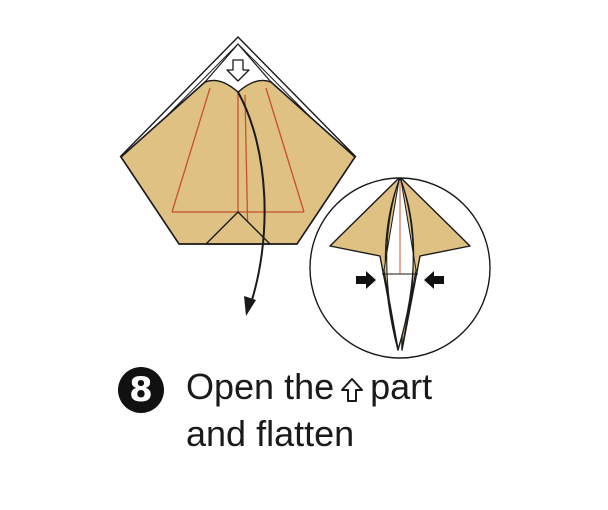 This screenshot has height=510, width=608. I want to click on back-layer-outline, so click(238, 97).